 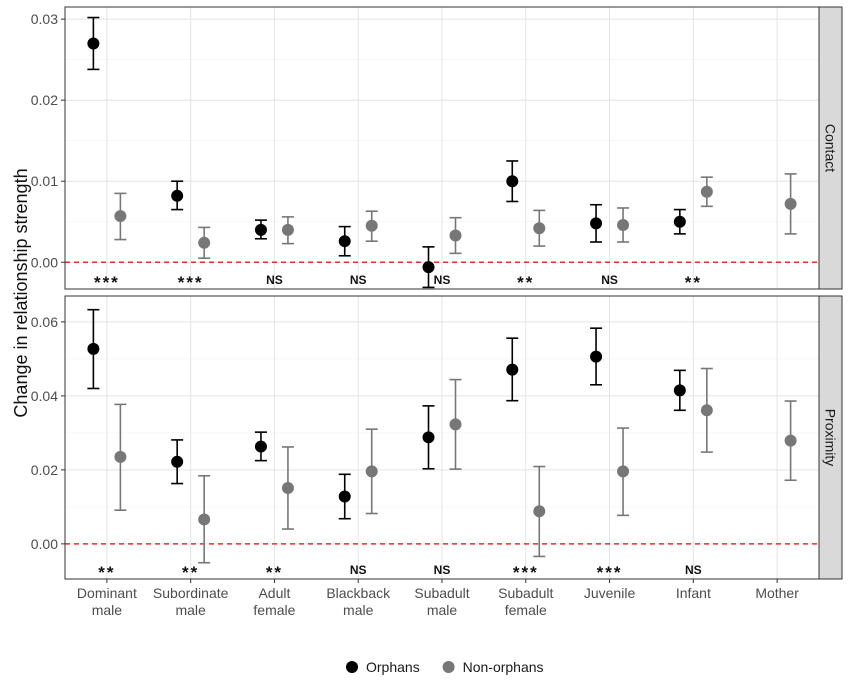 I want to click on legend-marker-orphans, so click(x=352, y=667).